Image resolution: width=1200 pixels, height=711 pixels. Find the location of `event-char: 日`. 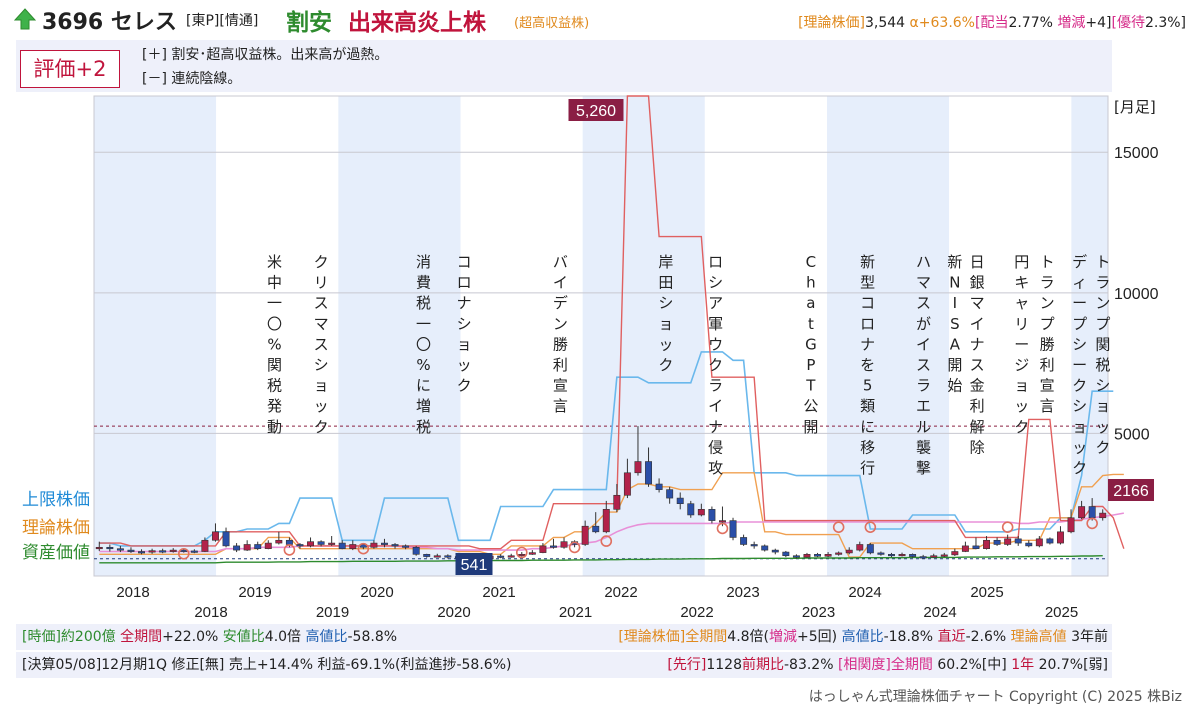

event-char: 日 is located at coordinates (977, 262).